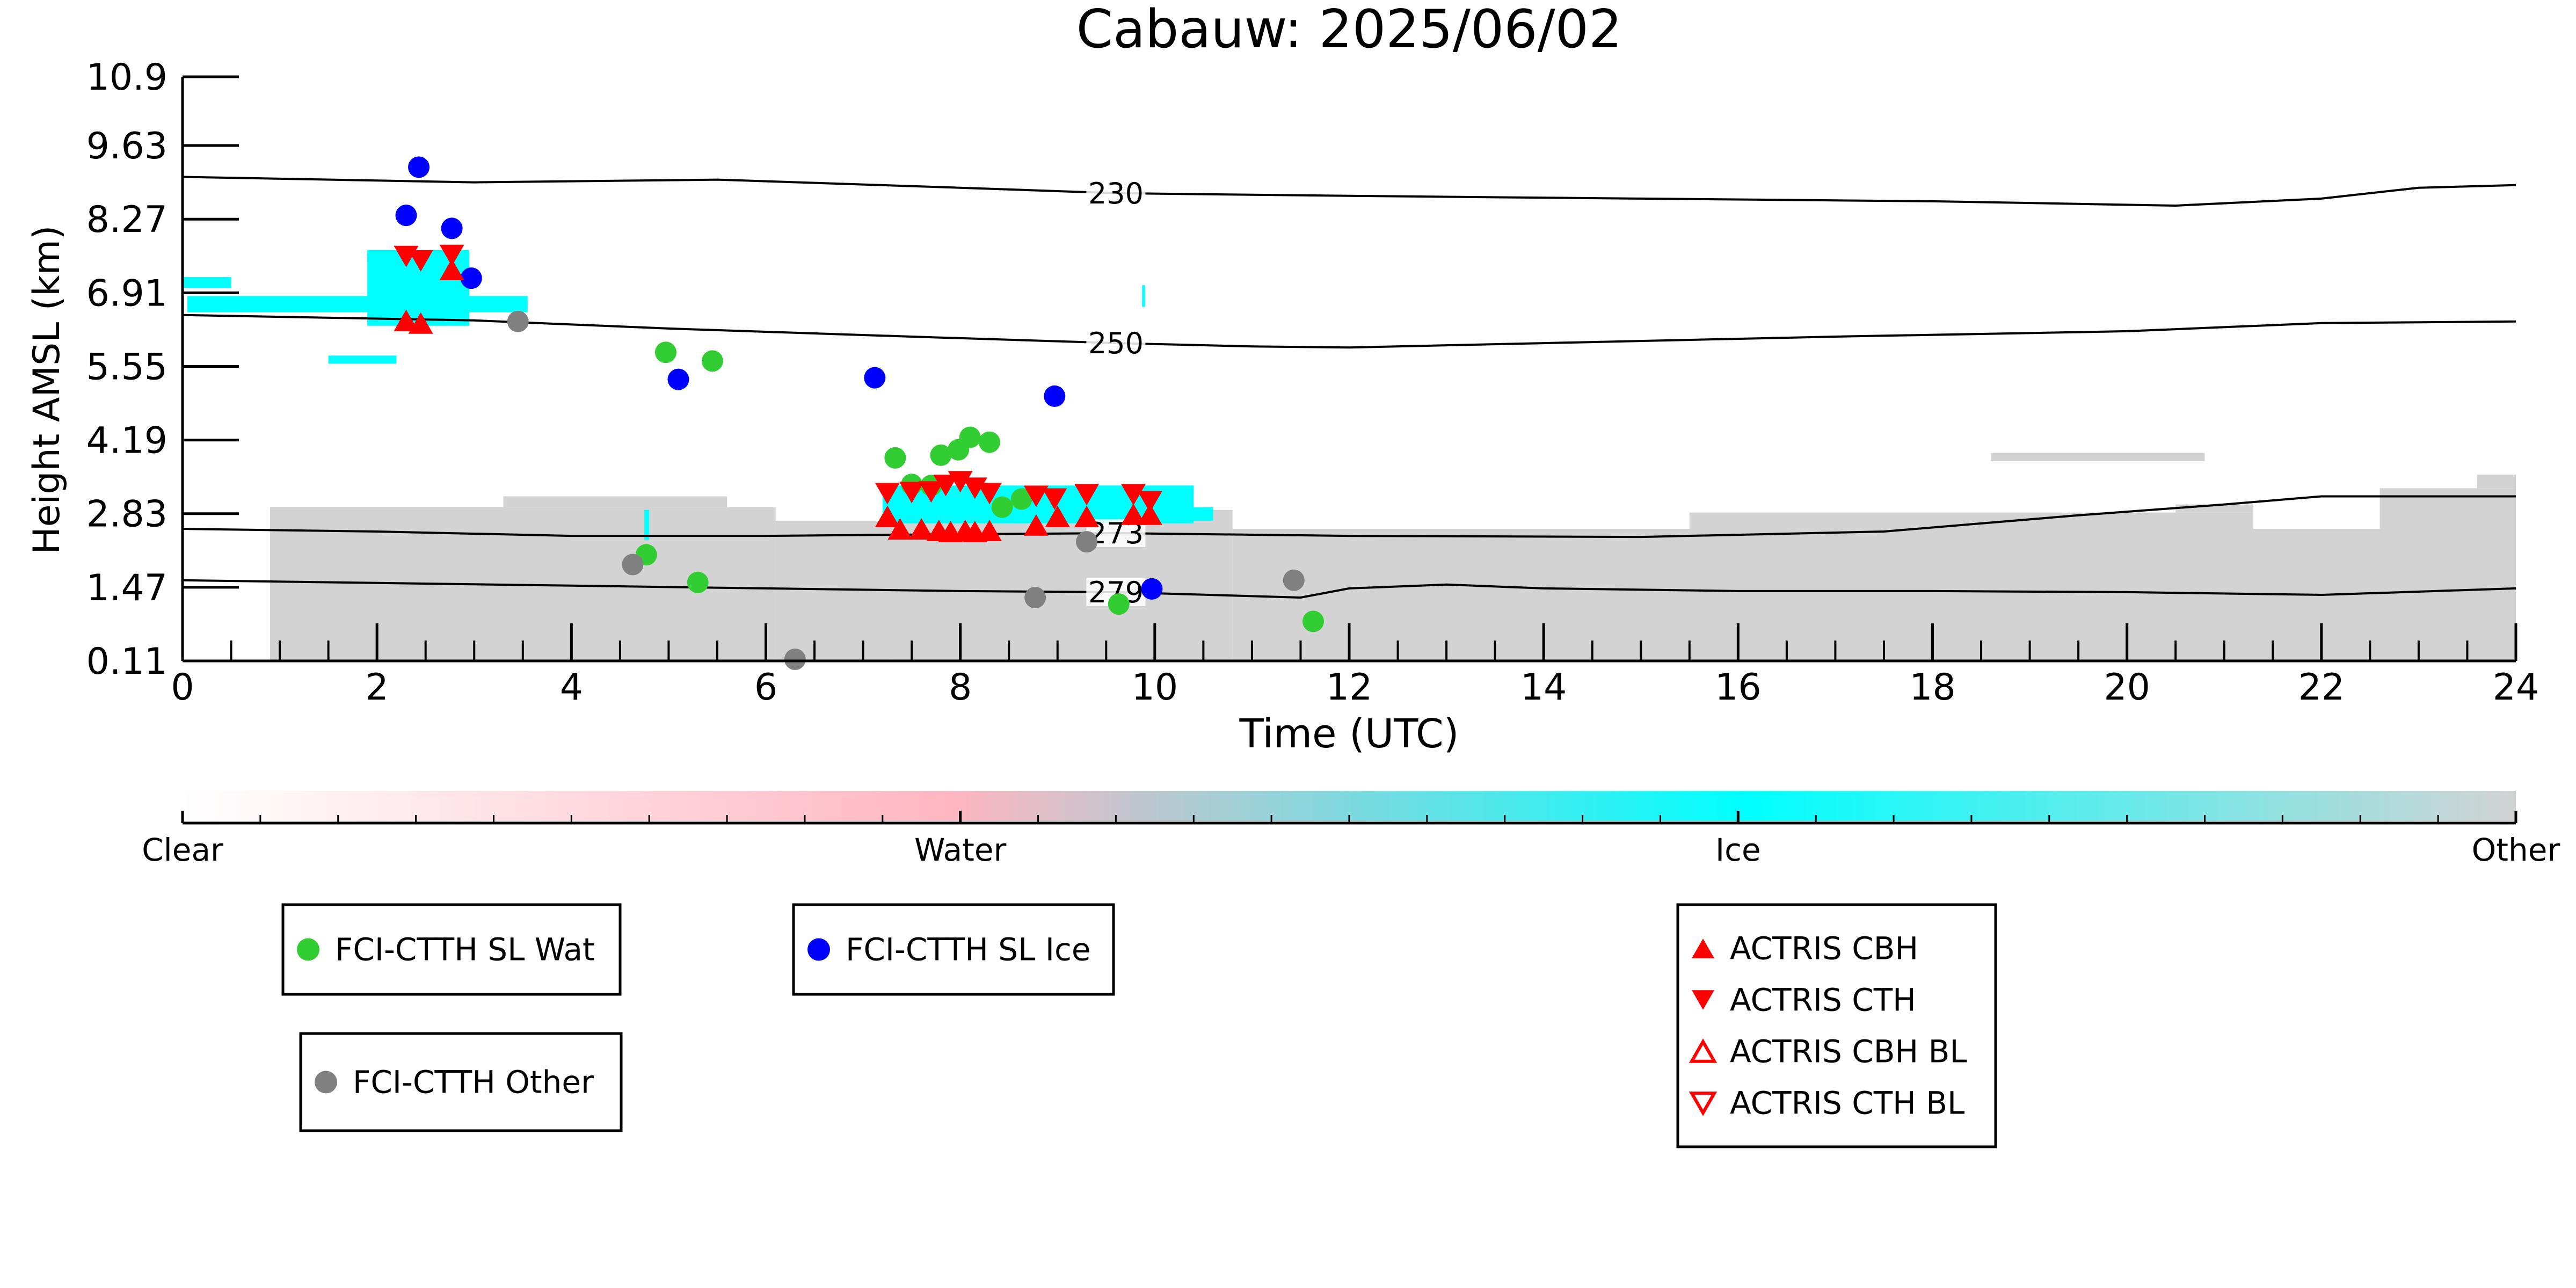 Image resolution: width=2576 pixels, height=1288 pixels. I want to click on x-tick-label: 16, so click(1738, 687).